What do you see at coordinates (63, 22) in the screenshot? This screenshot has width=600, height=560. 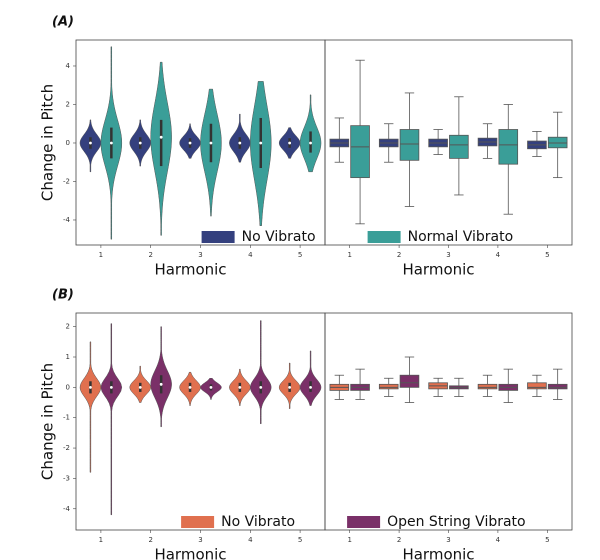 I see `panel-label: (A)` at bounding box center [63, 22].